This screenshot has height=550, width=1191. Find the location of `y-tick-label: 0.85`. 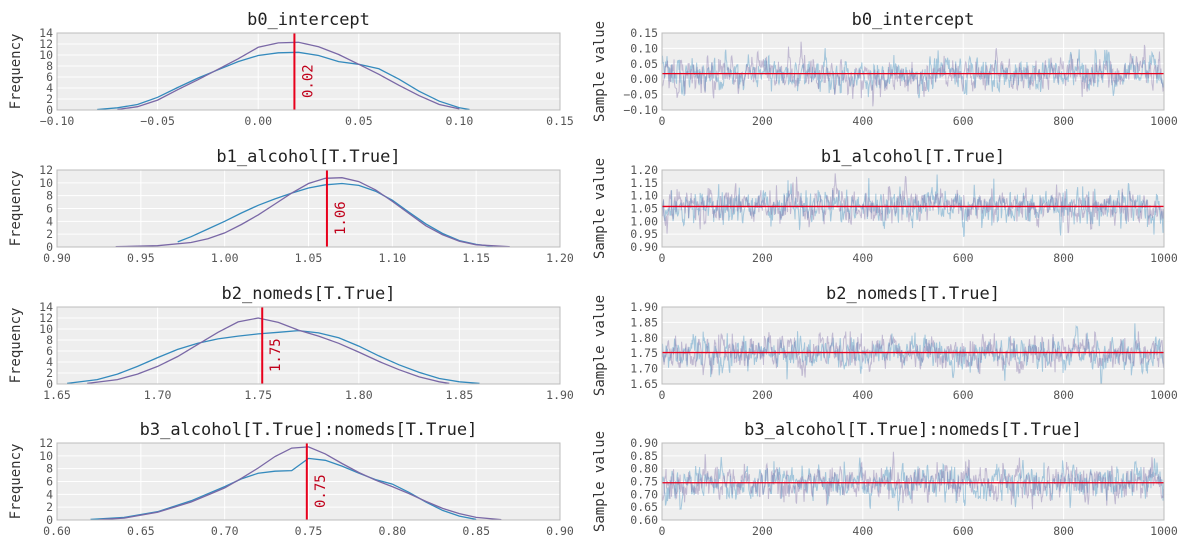

y-tick-label: 0.85 is located at coordinates (644, 456).